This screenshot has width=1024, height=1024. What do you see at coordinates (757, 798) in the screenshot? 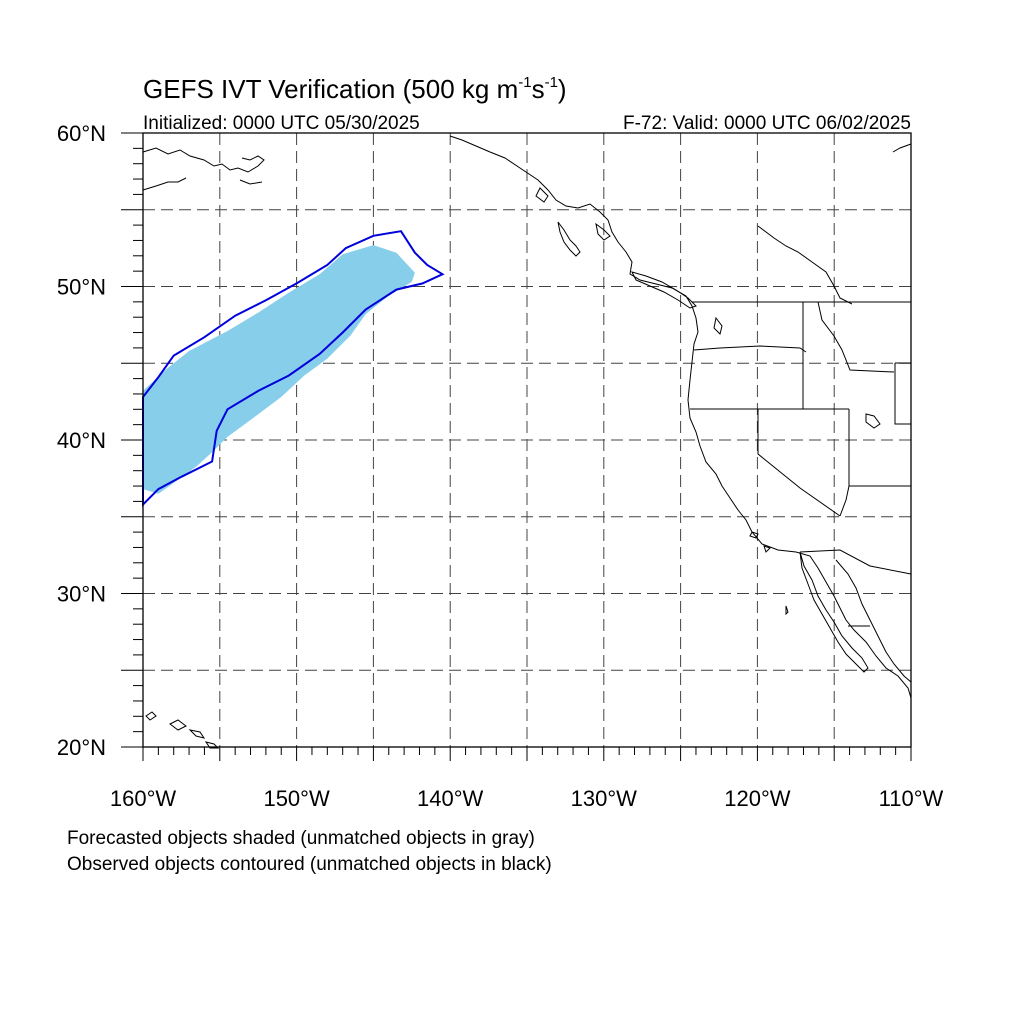
I see `lon-tick-label: 120°W` at bounding box center [757, 798].